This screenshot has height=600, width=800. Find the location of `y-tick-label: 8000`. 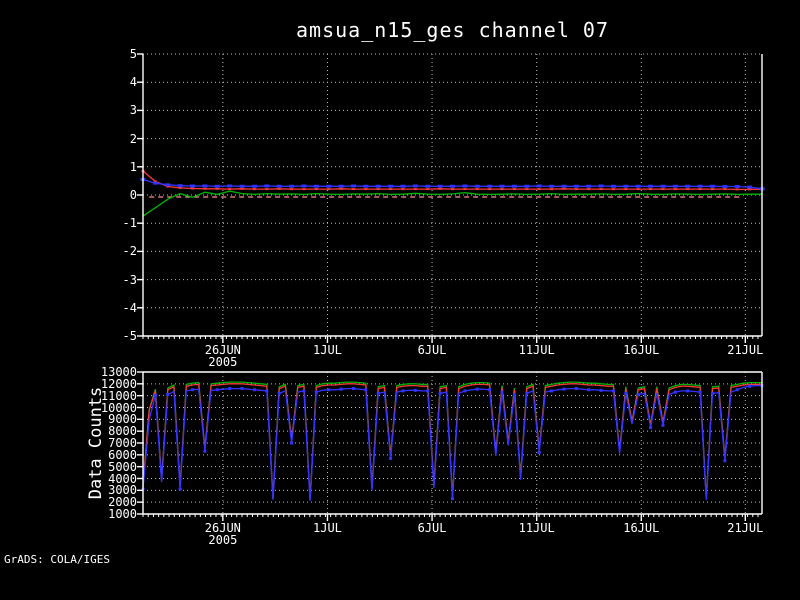

y-tick-label: 8000 is located at coordinates (122, 431).